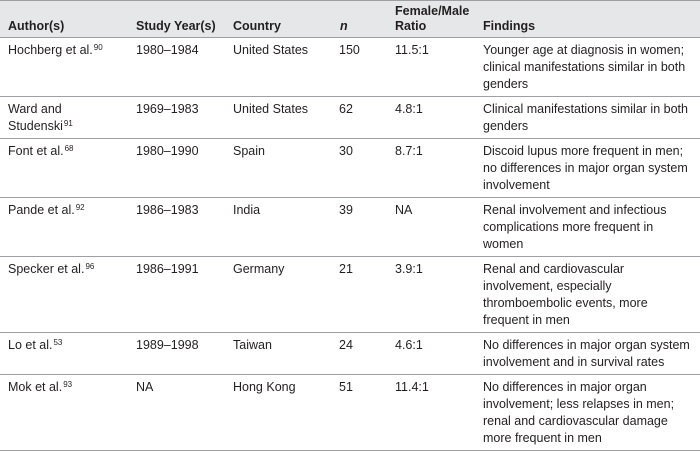  What do you see at coordinates (167, 50) in the screenshot?
I see `study-years-cell-text: 1980–1984` at bounding box center [167, 50].